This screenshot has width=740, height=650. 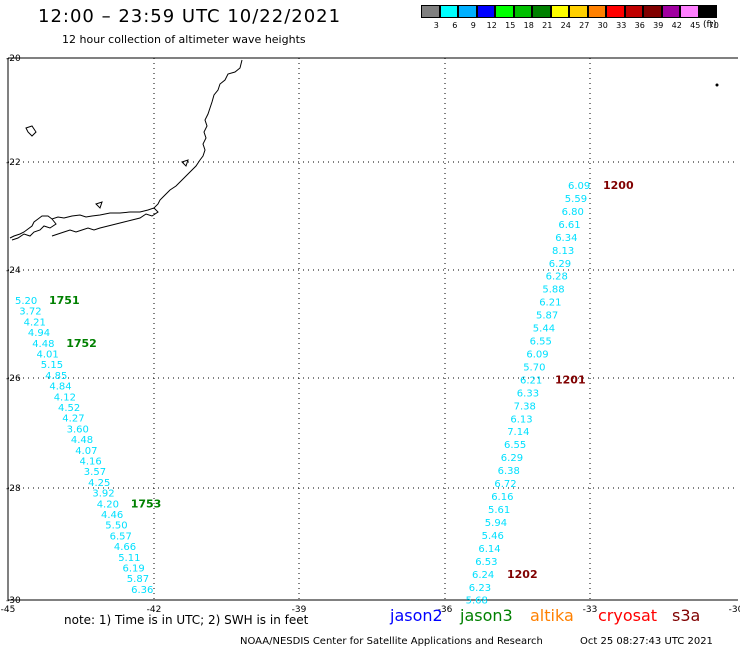 I want to click on latitude-tick-label: -26, so click(x=13, y=379).